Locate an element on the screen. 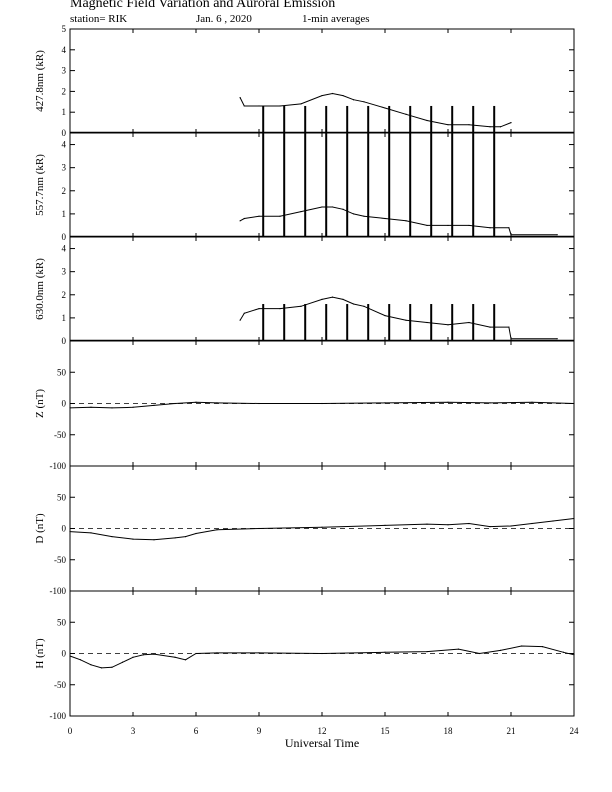  x-tick-label: 24 is located at coordinates (575, 731).